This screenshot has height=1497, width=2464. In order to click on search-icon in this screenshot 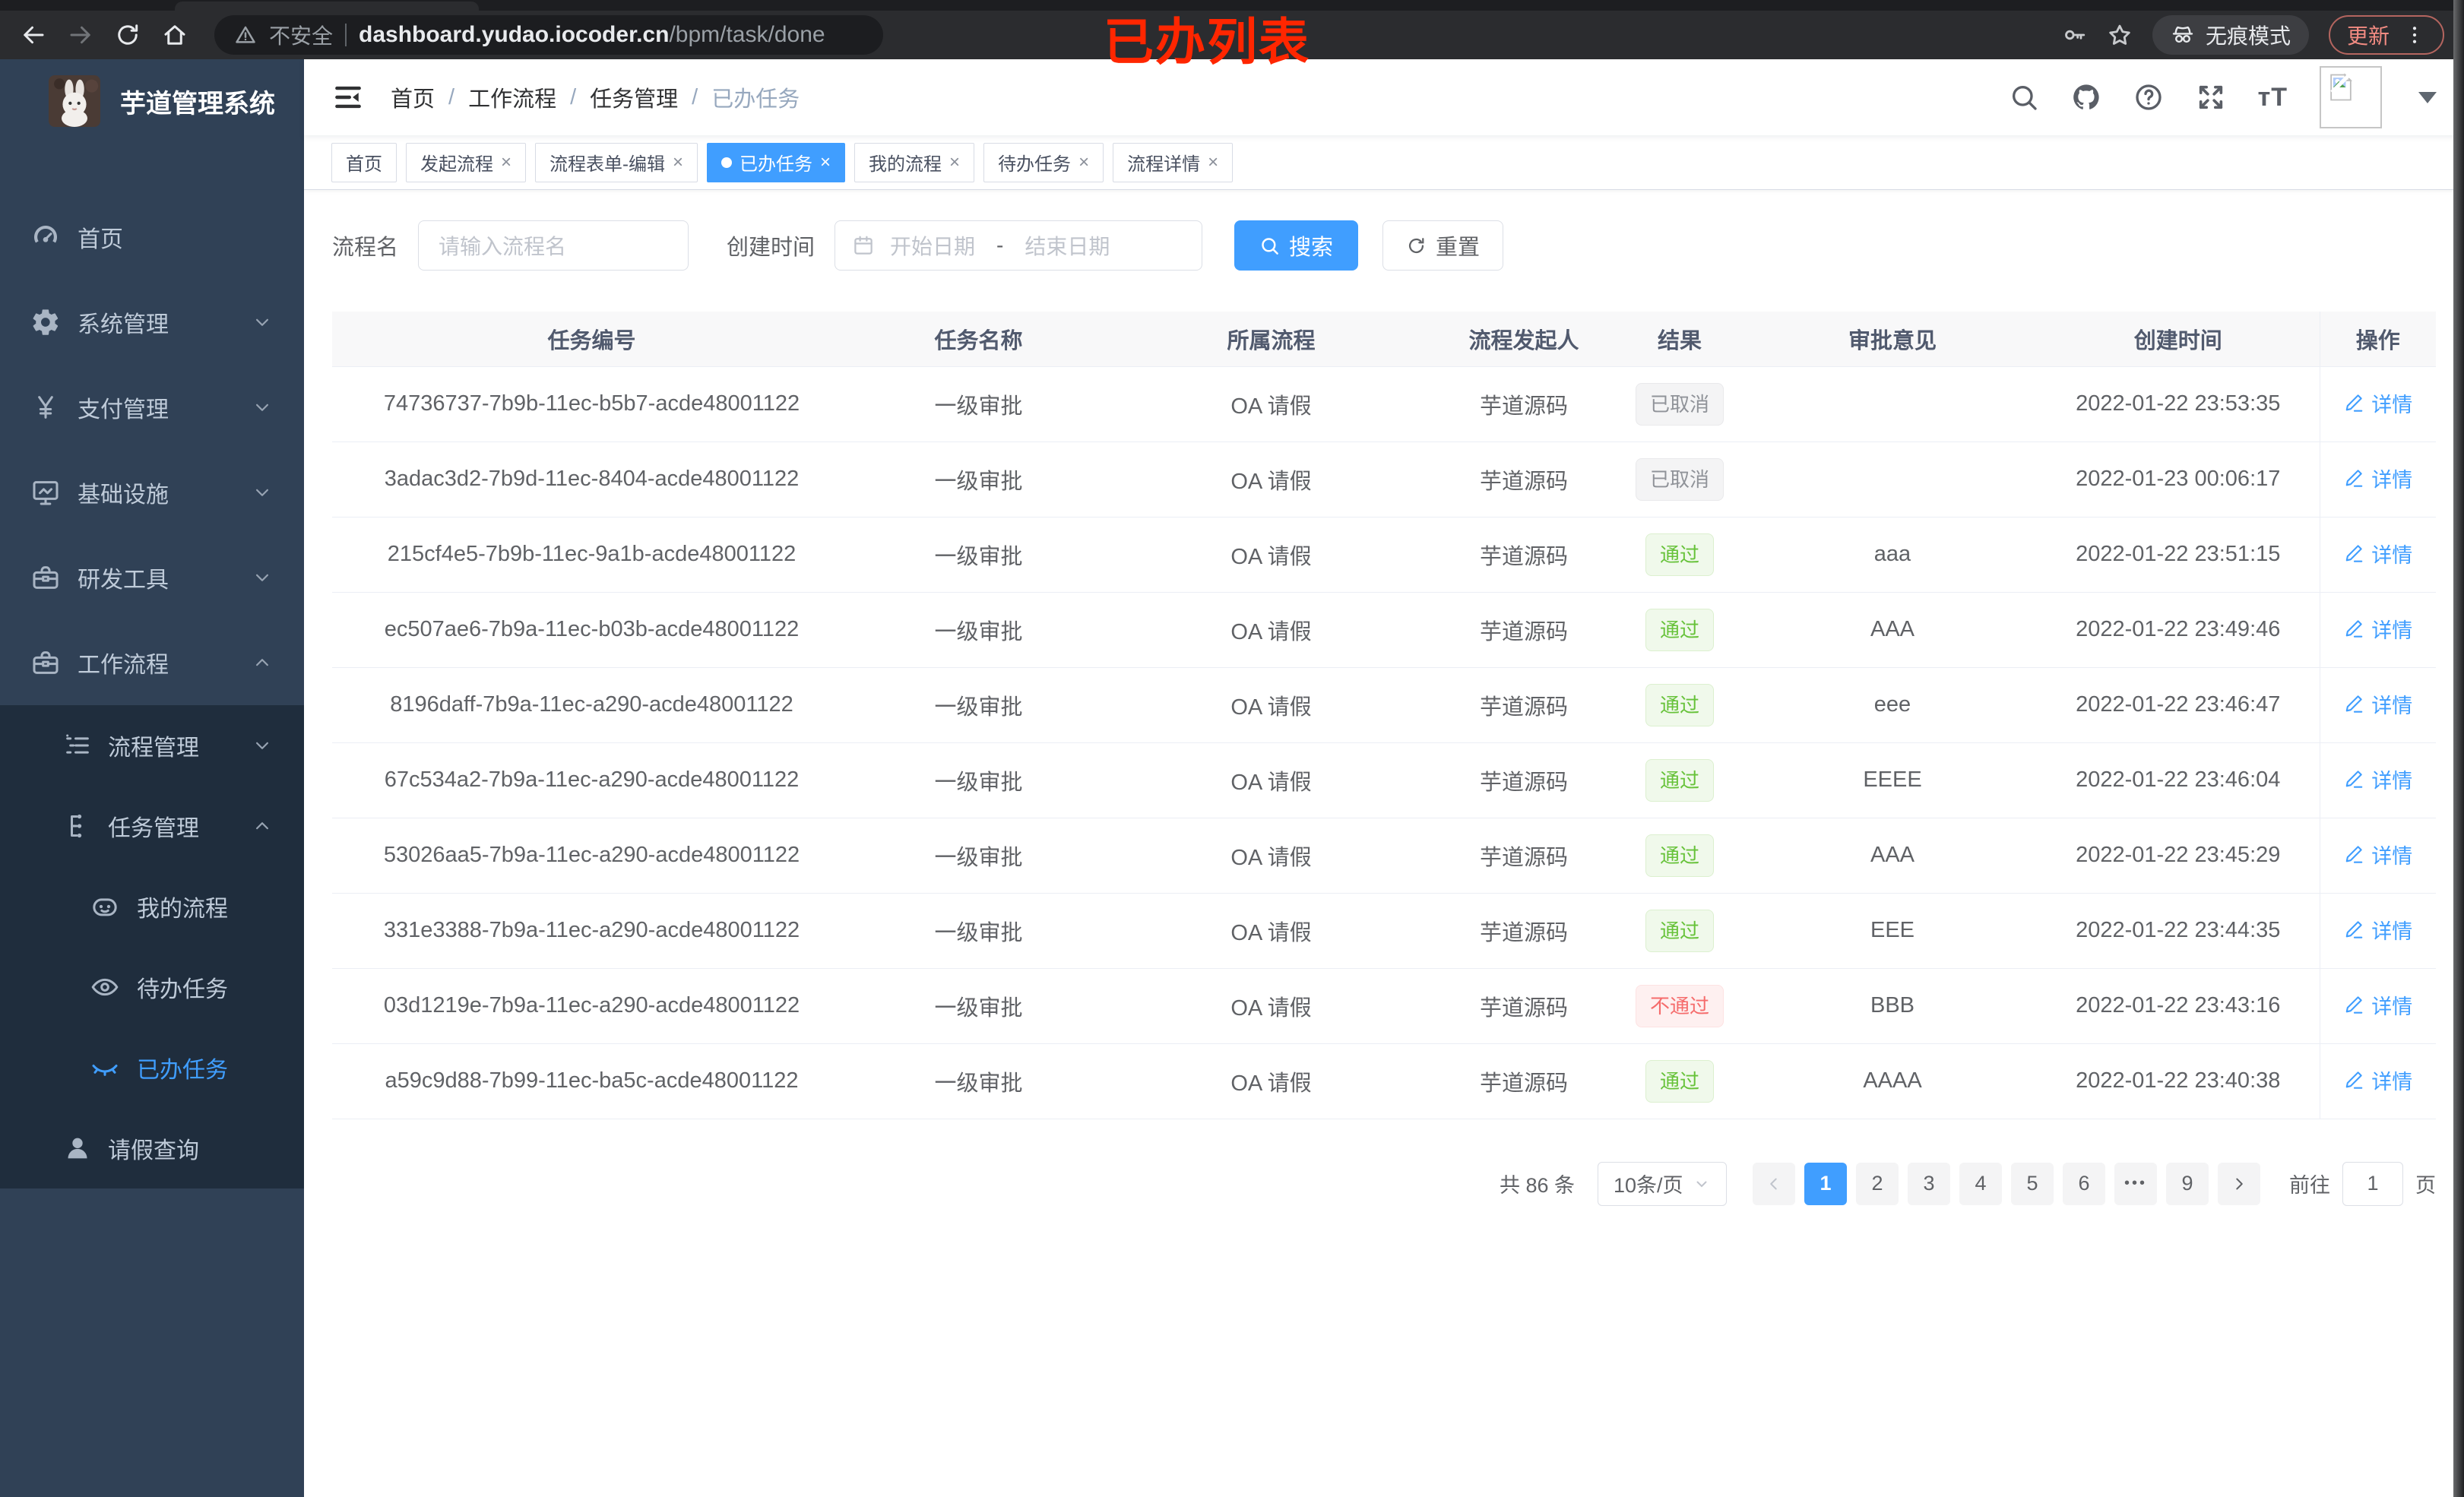, I will do `click(2024, 97)`.